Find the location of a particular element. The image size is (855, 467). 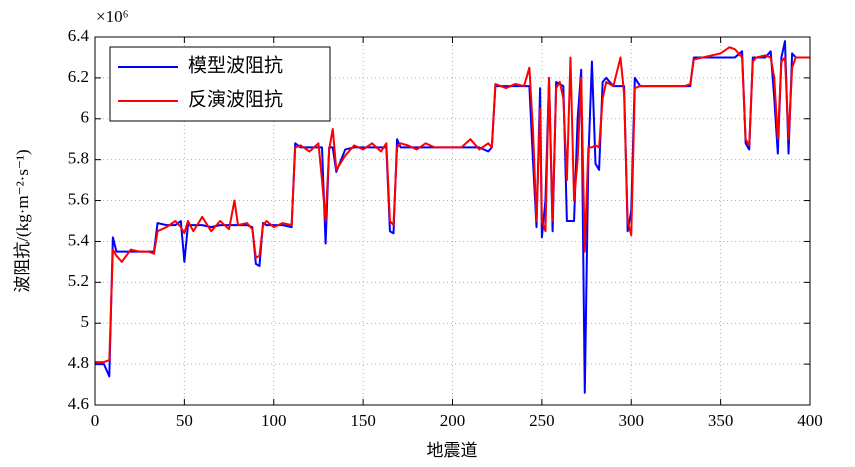

y-tick-label: 6 is located at coordinates (85, 117).